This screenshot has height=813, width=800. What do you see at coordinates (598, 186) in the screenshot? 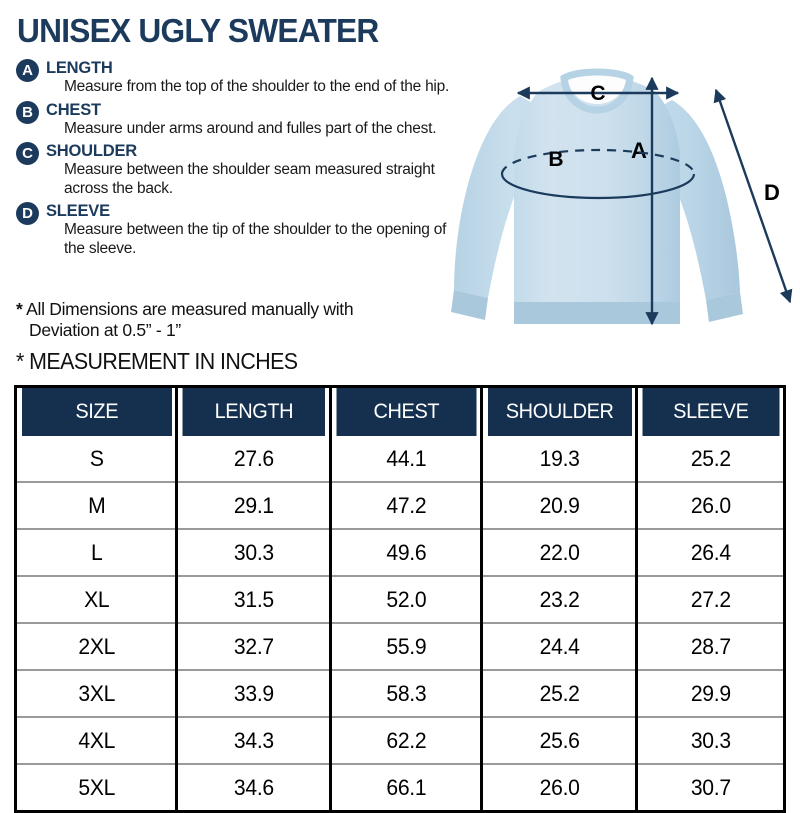
I see `chest-ellipse-solid-b` at bounding box center [598, 186].